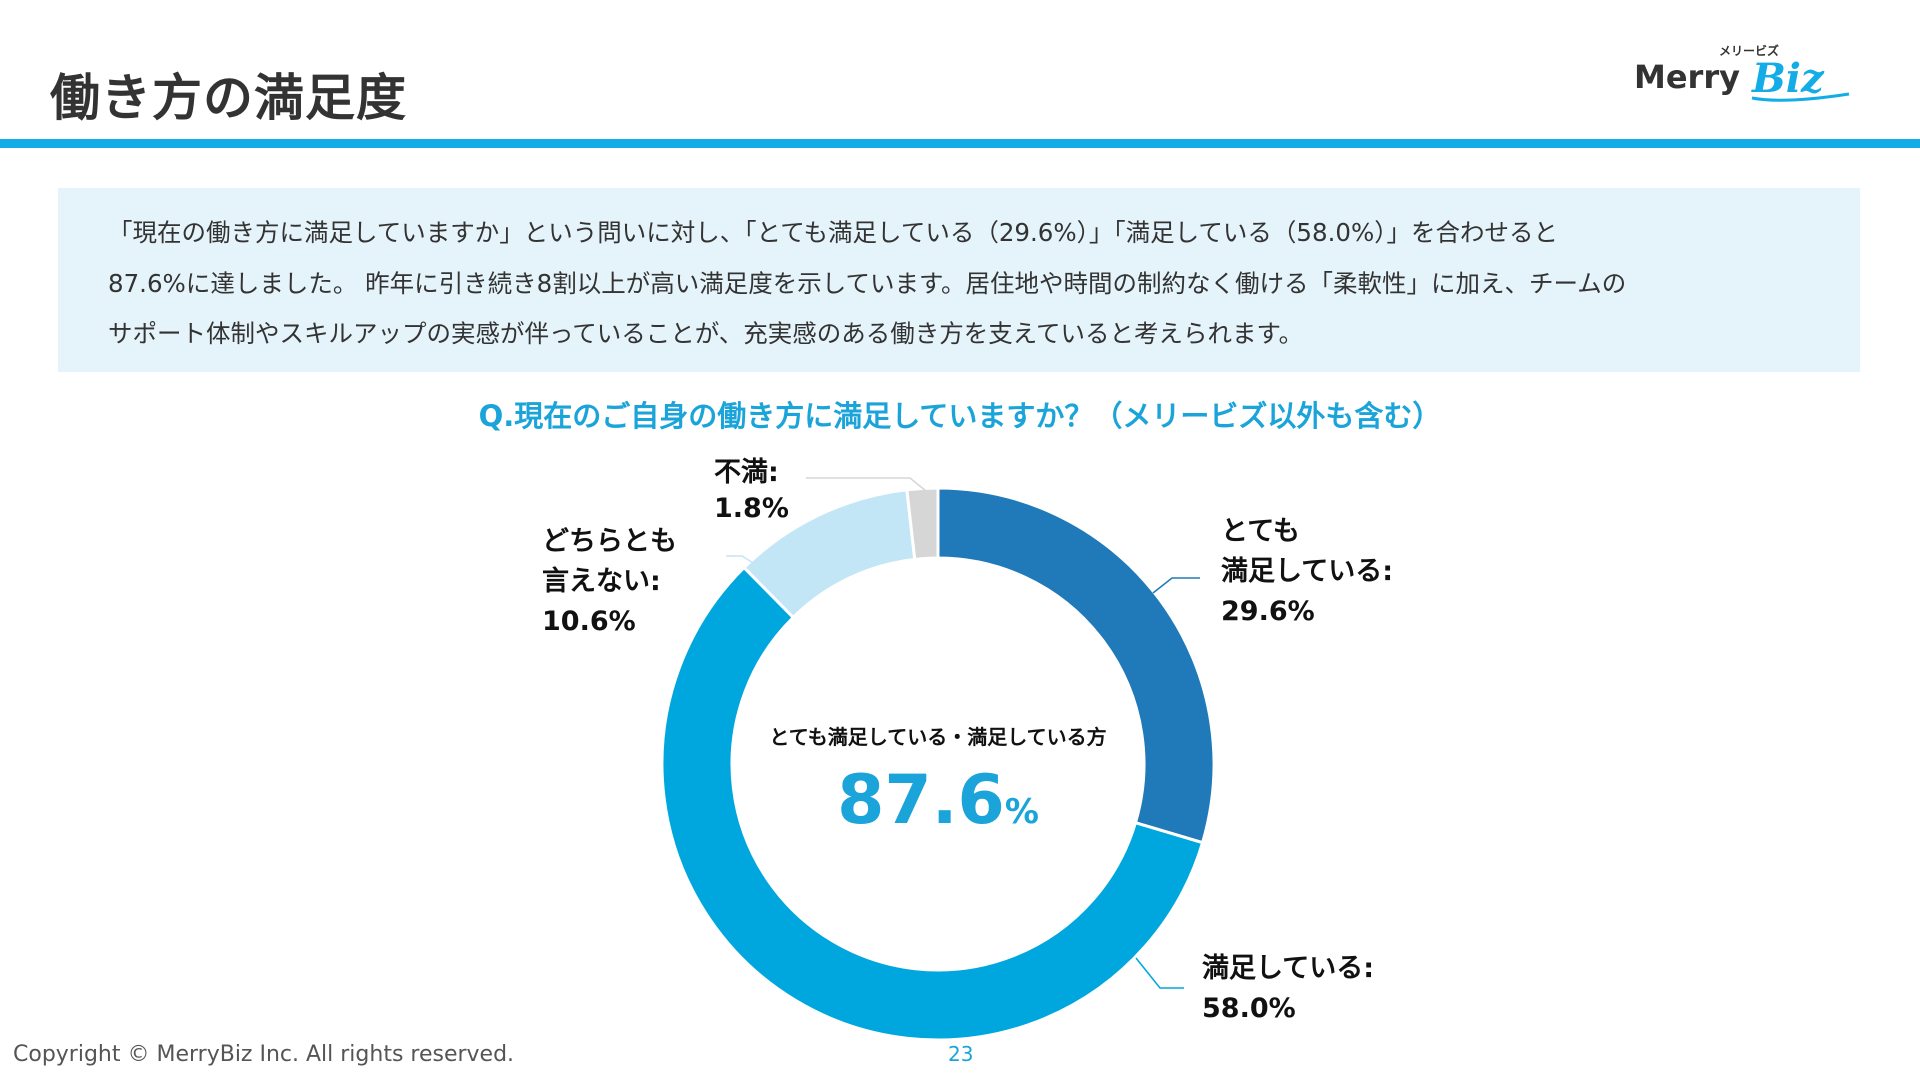 The height and width of the screenshot is (1080, 1920). I want to click on label-very-satisfied-line-3: 29.6%, so click(1268, 611).